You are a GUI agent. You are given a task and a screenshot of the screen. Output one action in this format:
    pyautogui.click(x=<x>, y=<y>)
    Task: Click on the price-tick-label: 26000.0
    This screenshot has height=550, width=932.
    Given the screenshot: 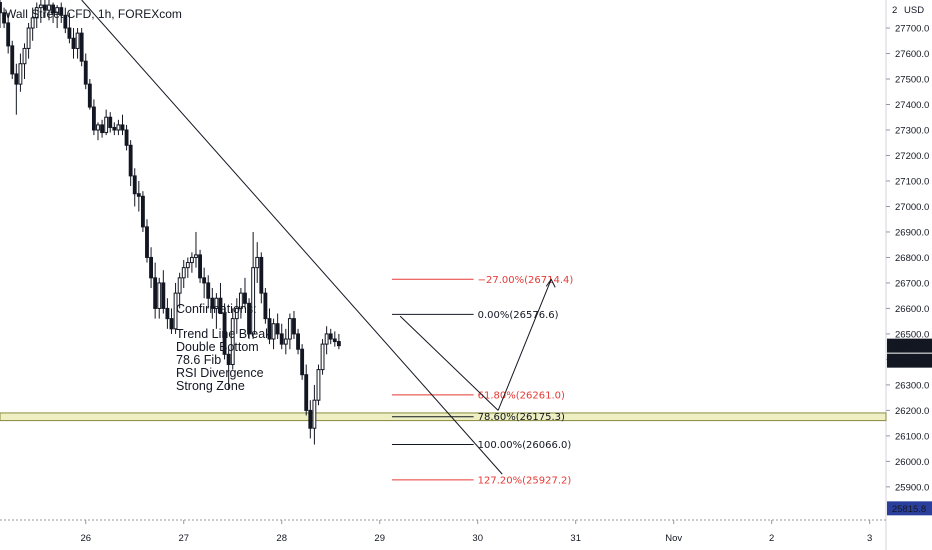 What is the action you would take?
    pyautogui.click(x=912, y=462)
    